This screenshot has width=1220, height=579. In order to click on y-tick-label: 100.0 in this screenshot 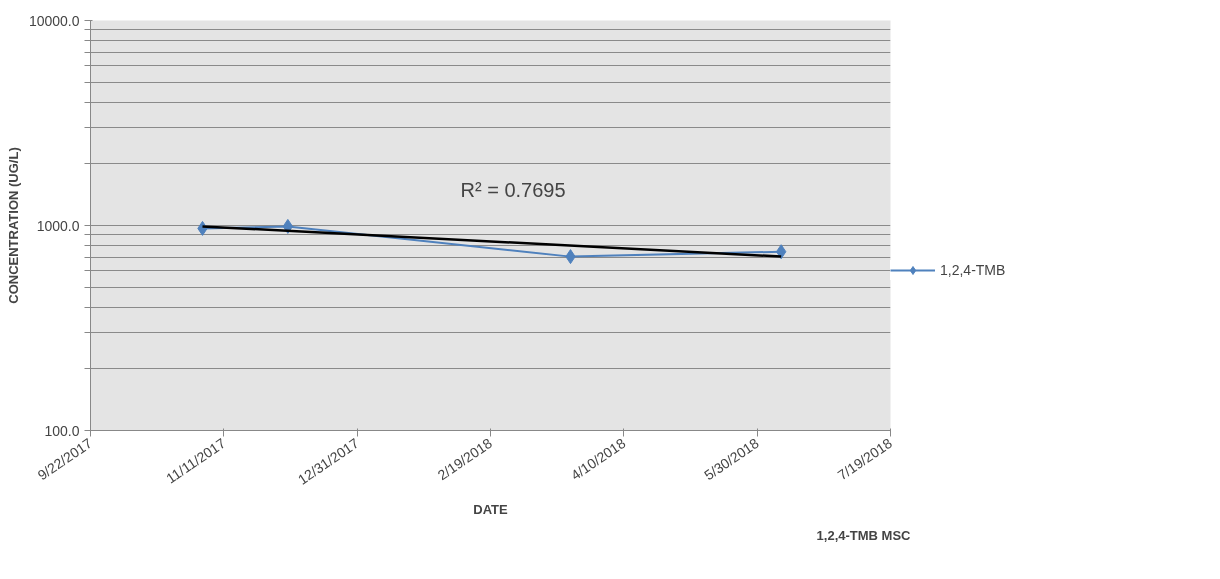, I will do `click(62, 430)`.